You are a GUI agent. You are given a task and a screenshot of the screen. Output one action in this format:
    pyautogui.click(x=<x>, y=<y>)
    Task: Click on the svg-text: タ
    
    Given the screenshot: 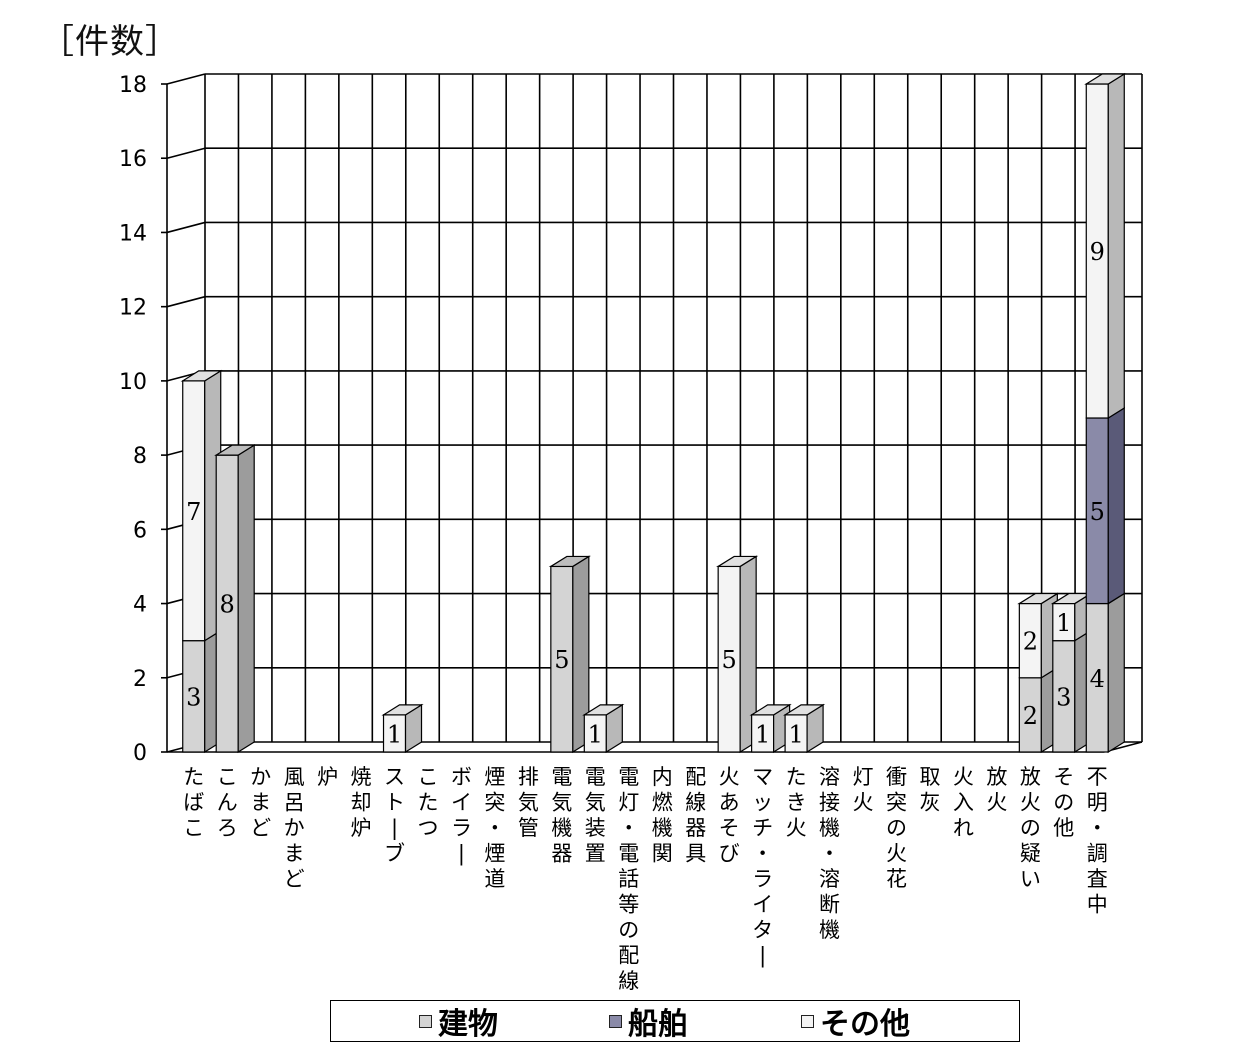 What is the action you would take?
    pyautogui.click(x=762, y=930)
    